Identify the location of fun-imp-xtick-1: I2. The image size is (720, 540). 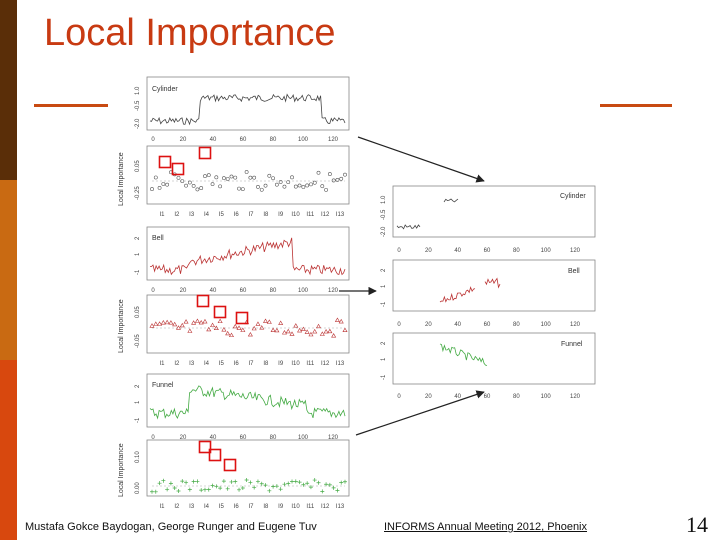
(177, 507).